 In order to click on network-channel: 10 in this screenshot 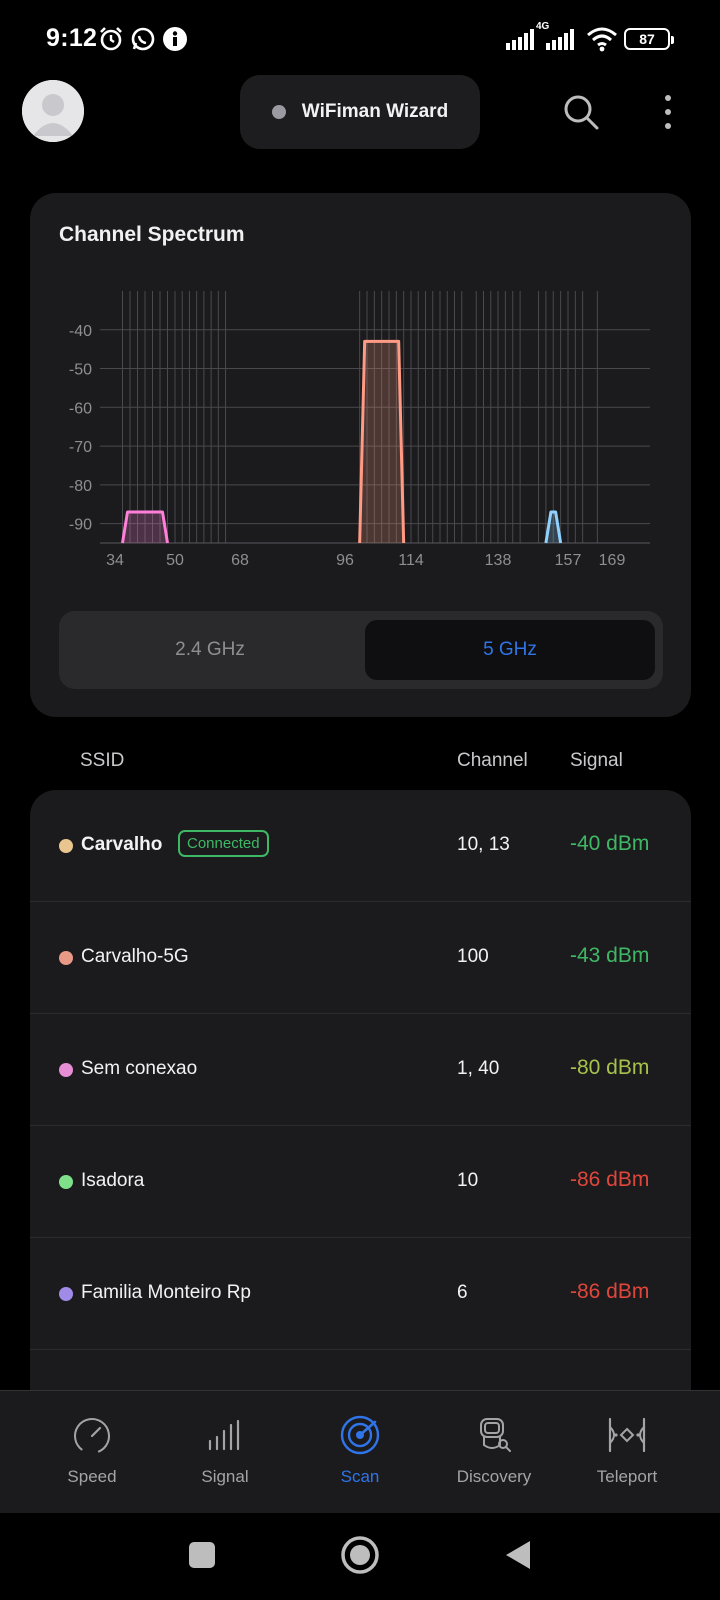, I will do `click(468, 1180)`.